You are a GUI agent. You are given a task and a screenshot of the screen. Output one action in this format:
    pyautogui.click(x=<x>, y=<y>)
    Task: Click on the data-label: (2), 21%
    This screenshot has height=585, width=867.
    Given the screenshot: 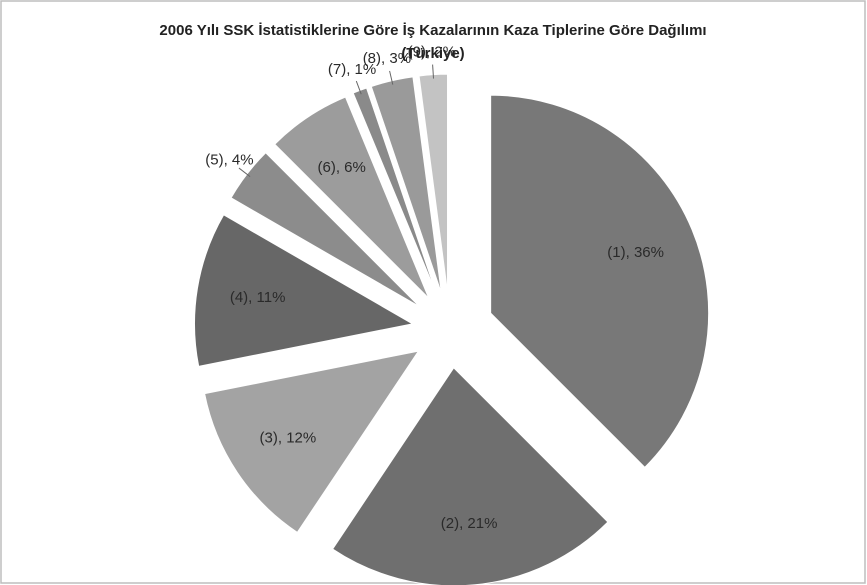 What is the action you would take?
    pyautogui.click(x=469, y=523)
    